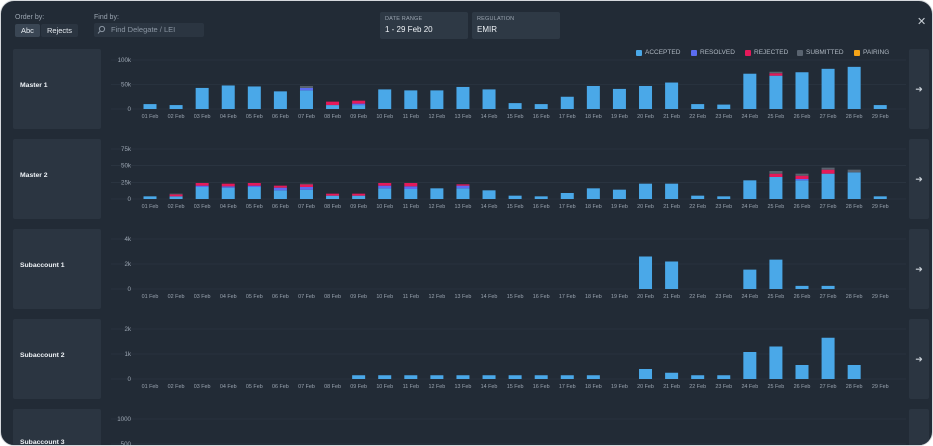 The height and width of the screenshot is (446, 933). Describe the element at coordinates (127, 354) in the screenshot. I see `y-tick-label: 1k` at that location.